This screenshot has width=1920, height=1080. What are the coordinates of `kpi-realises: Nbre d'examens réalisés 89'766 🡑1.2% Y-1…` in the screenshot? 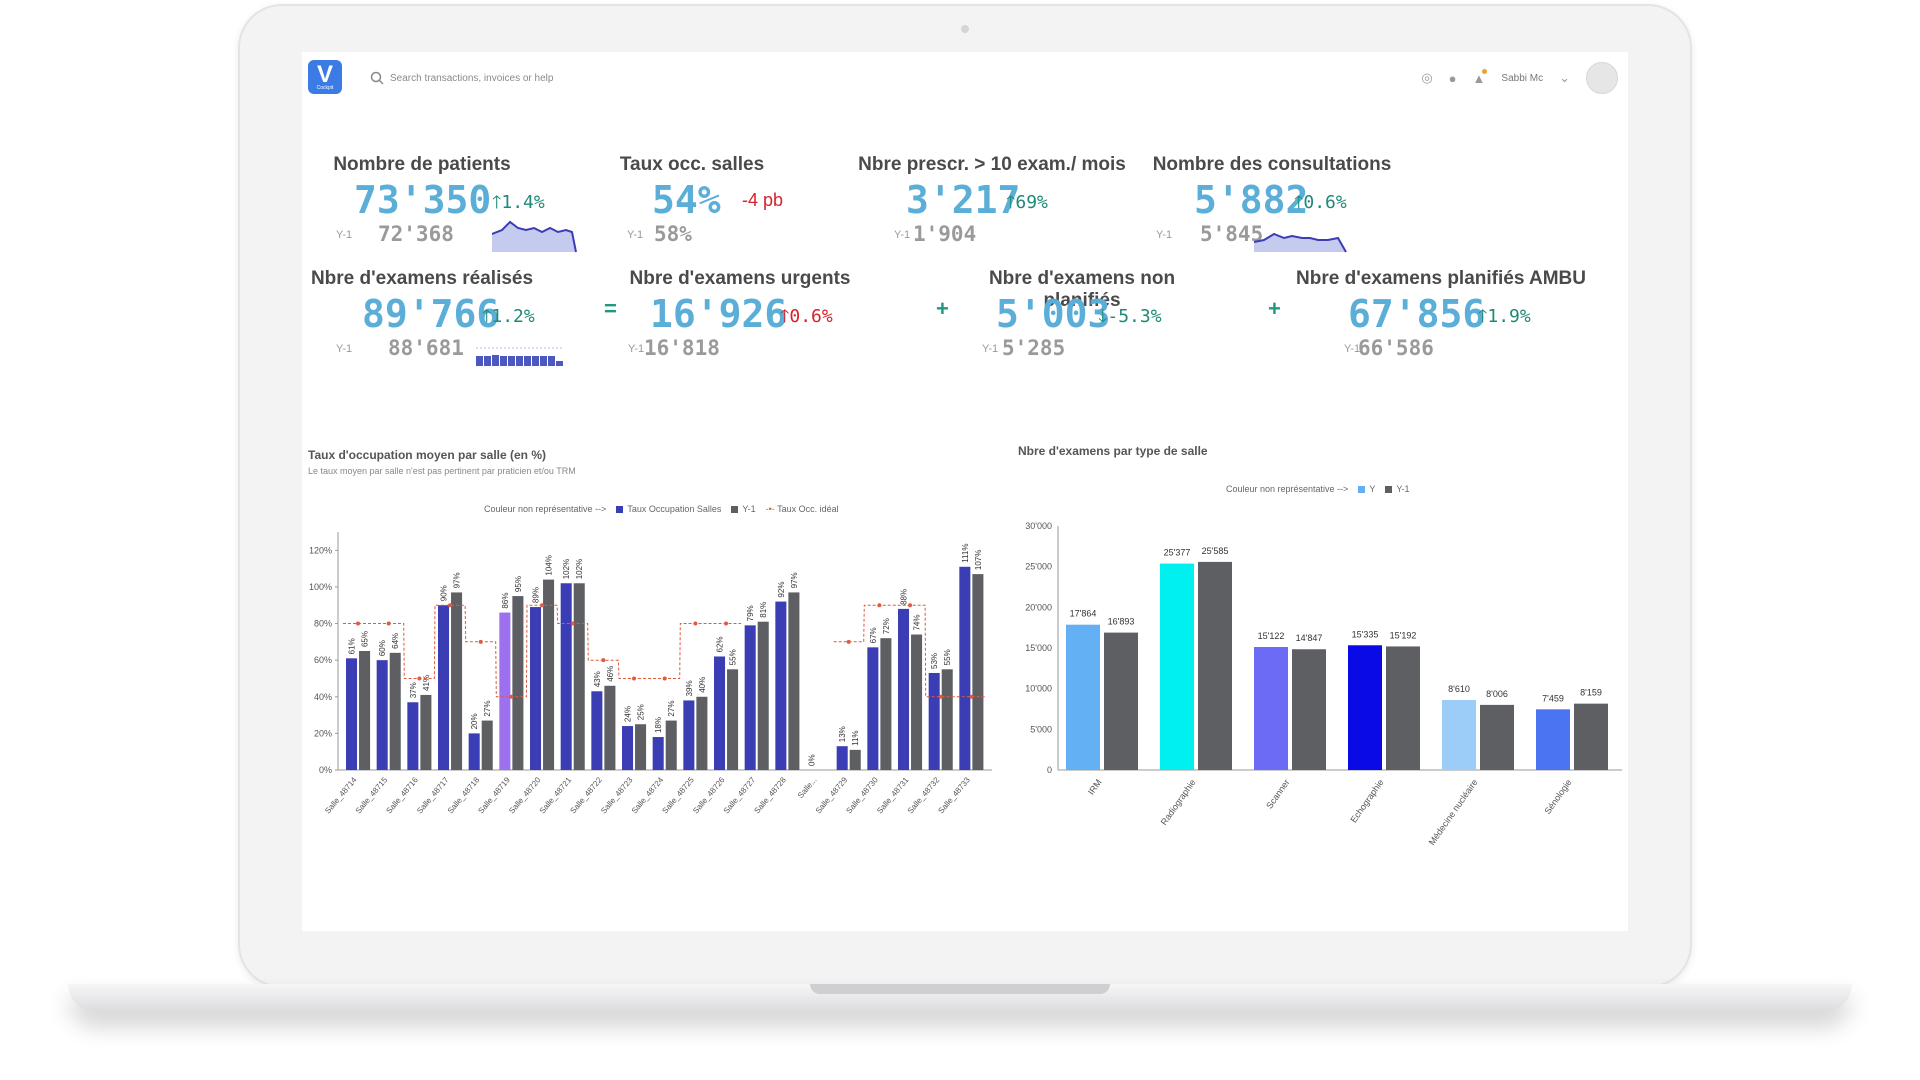 It's located at (422, 318).